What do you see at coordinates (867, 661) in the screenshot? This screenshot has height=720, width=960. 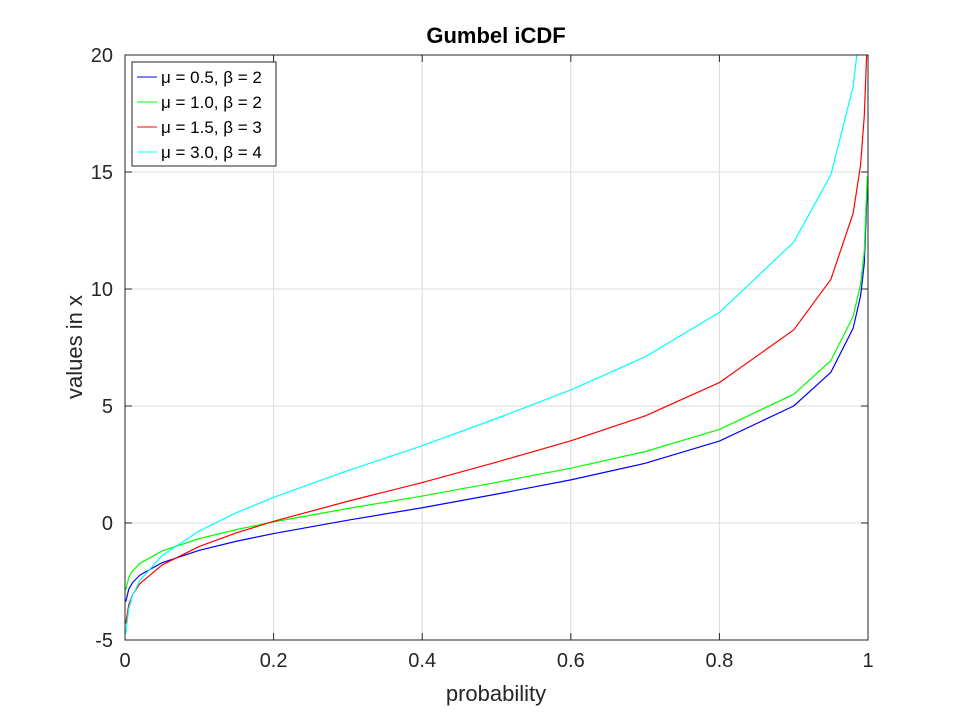 I see `x-tick-label: 1` at bounding box center [867, 661].